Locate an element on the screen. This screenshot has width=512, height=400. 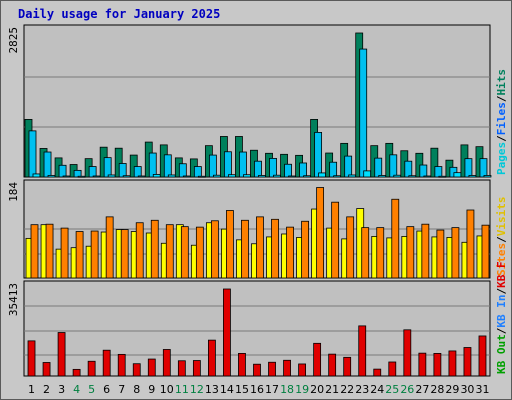
x-tick-label-day-26: 26 is located at coordinates (407, 389).